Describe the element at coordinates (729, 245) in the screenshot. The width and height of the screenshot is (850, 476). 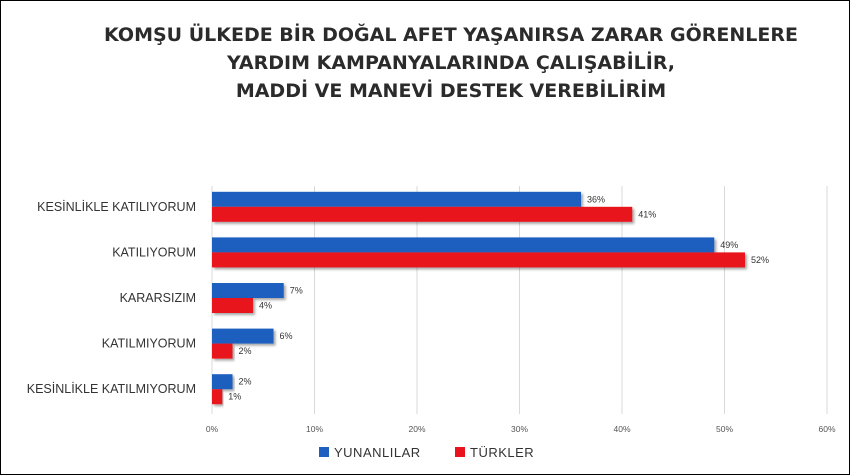
I see `data-label-yunanlilar-katiliyorum: 49%` at that location.